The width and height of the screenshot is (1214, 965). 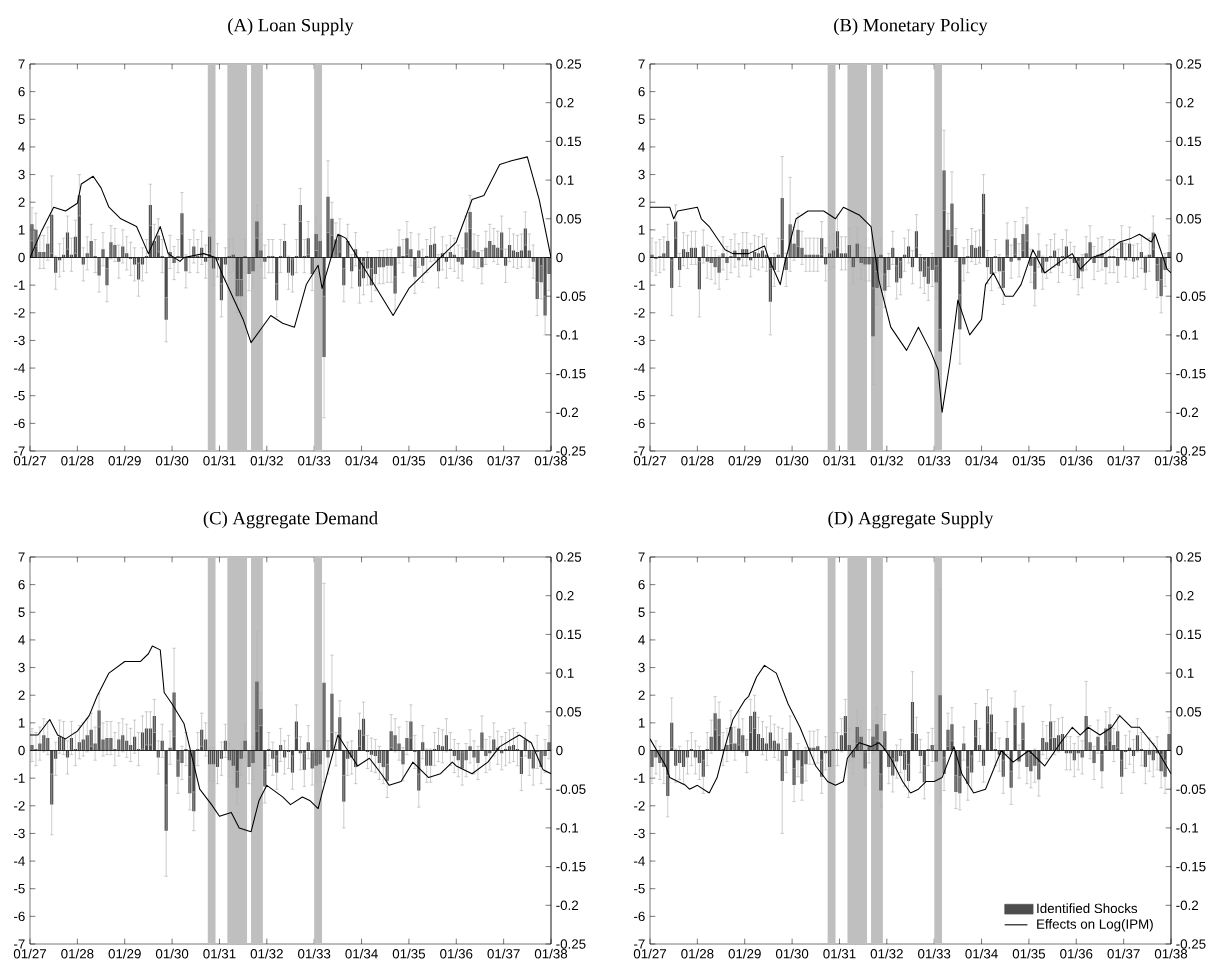 I want to click on y2-tick-label: 0, so click(x=1179, y=750).